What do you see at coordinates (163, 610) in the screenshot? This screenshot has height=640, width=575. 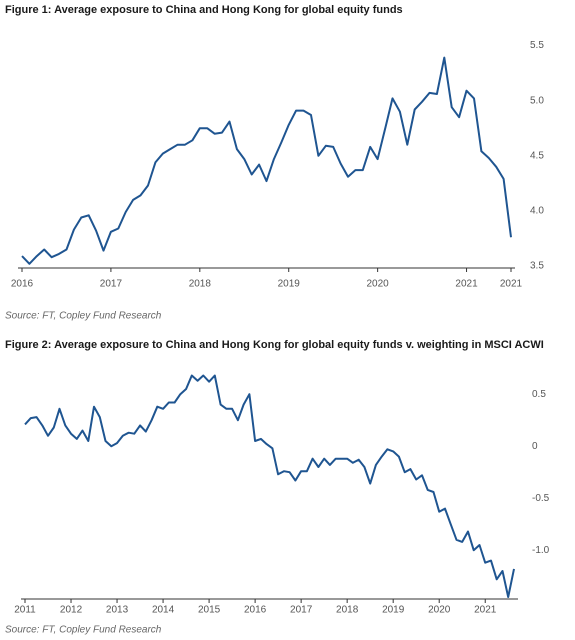 I see `x-tick-label: 2014` at bounding box center [163, 610].